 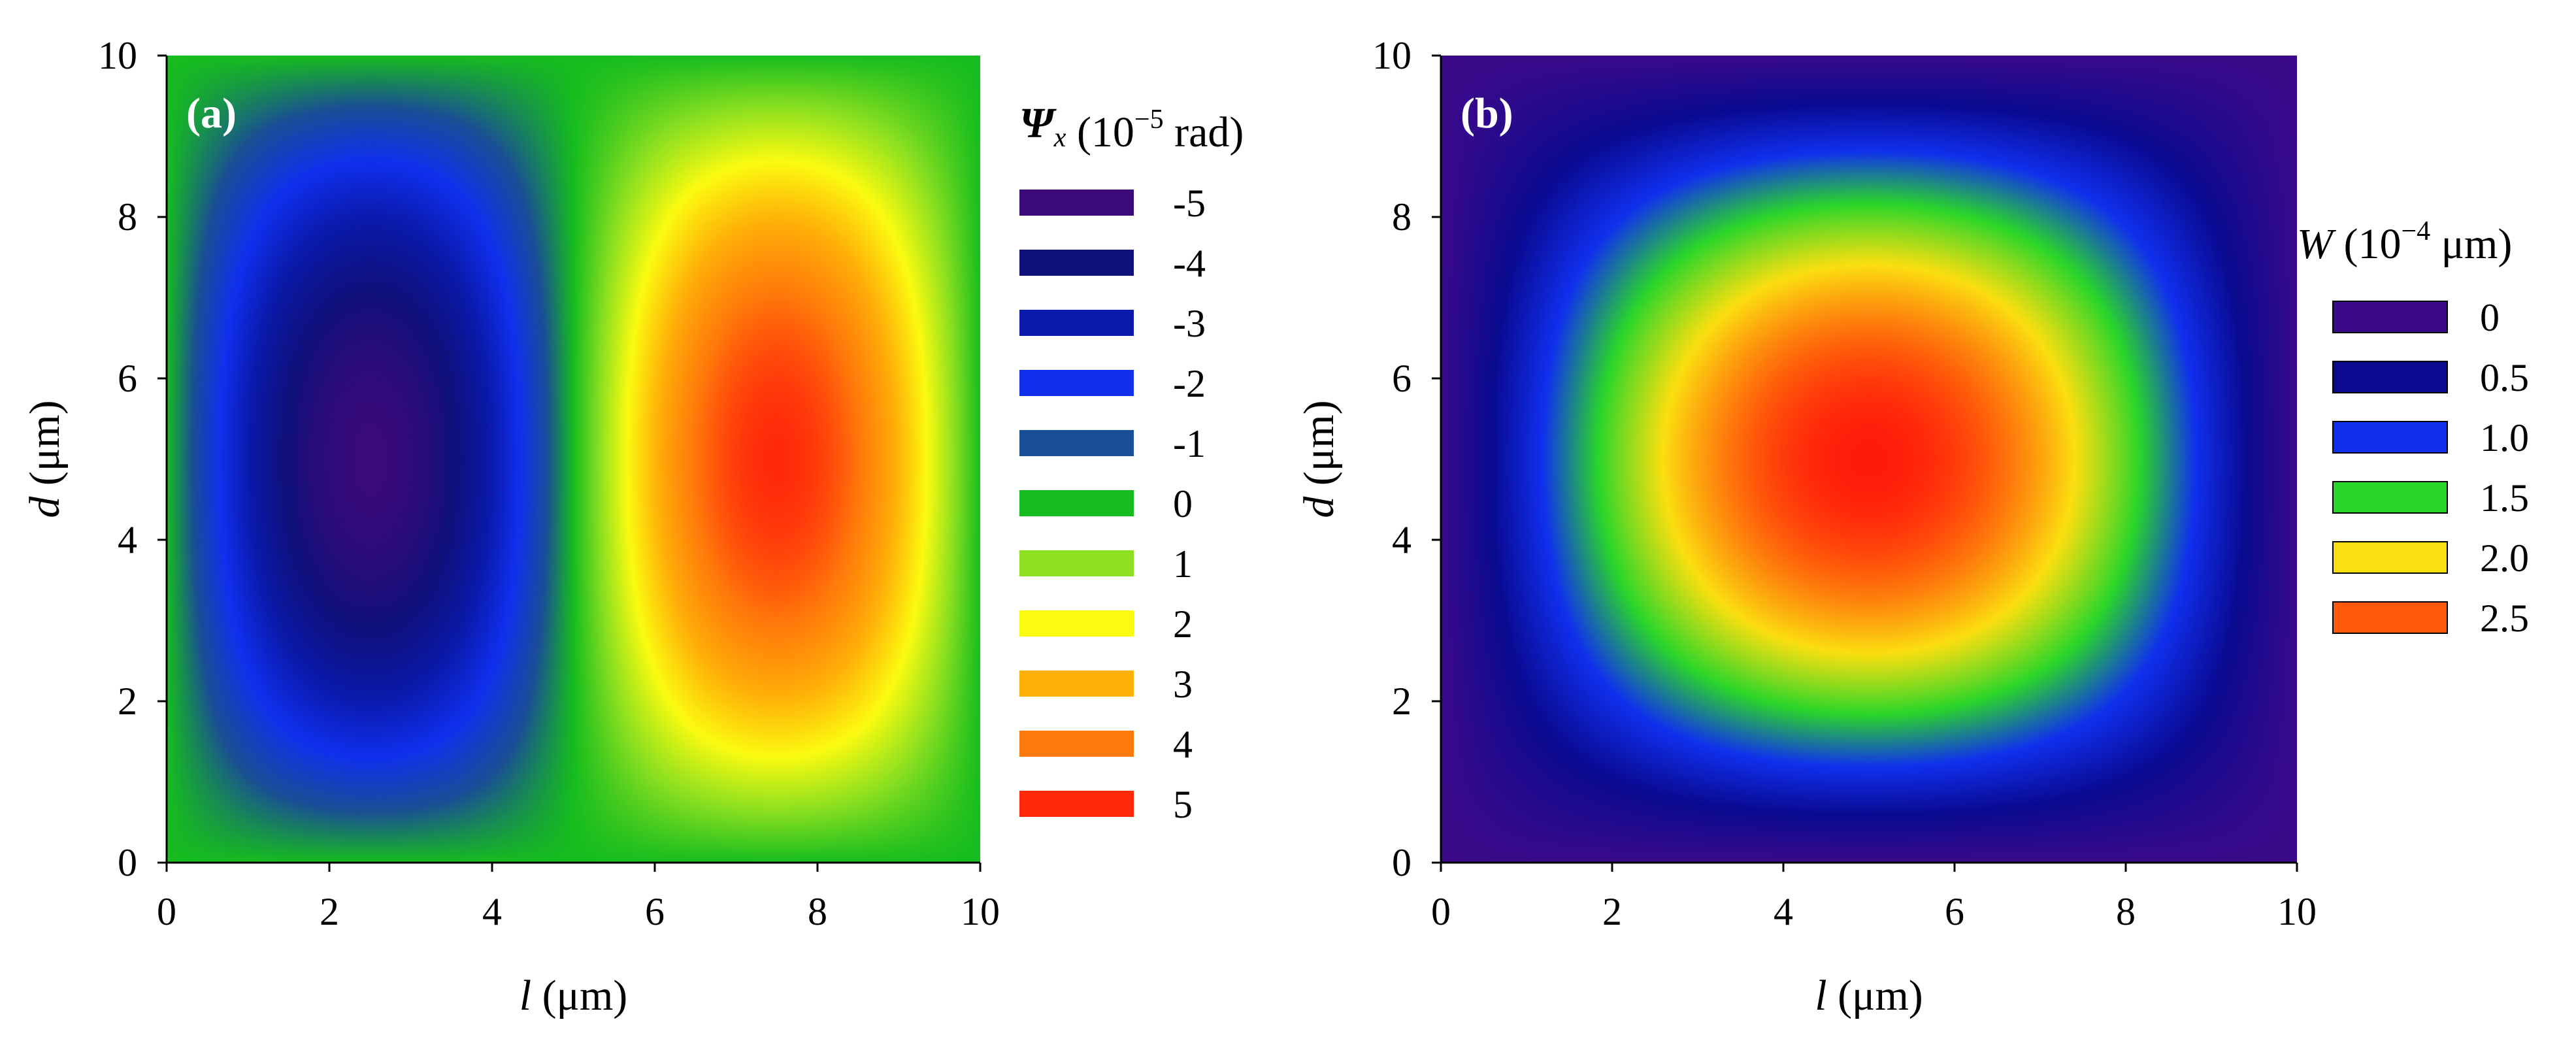 What do you see at coordinates (2504, 618) in the screenshot?
I see `legend-label: 2.5` at bounding box center [2504, 618].